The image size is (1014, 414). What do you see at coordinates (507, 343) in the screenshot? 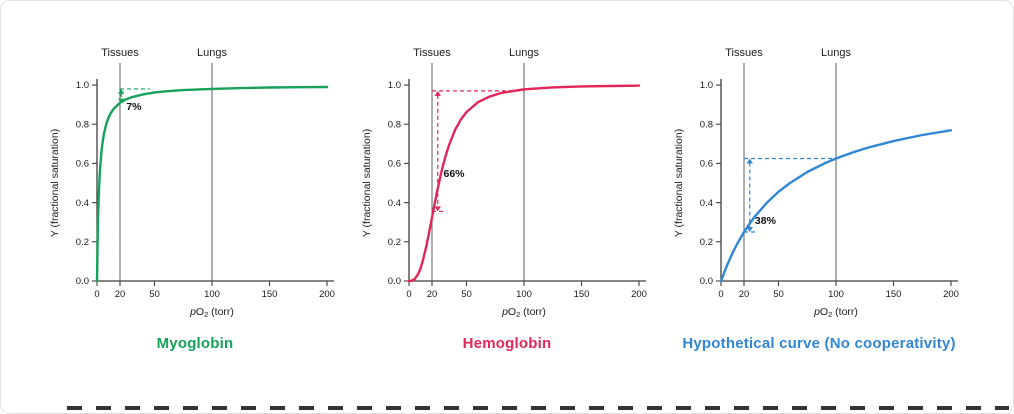
I see `chart-title-hemoglobin: Hemoglobin` at bounding box center [507, 343].